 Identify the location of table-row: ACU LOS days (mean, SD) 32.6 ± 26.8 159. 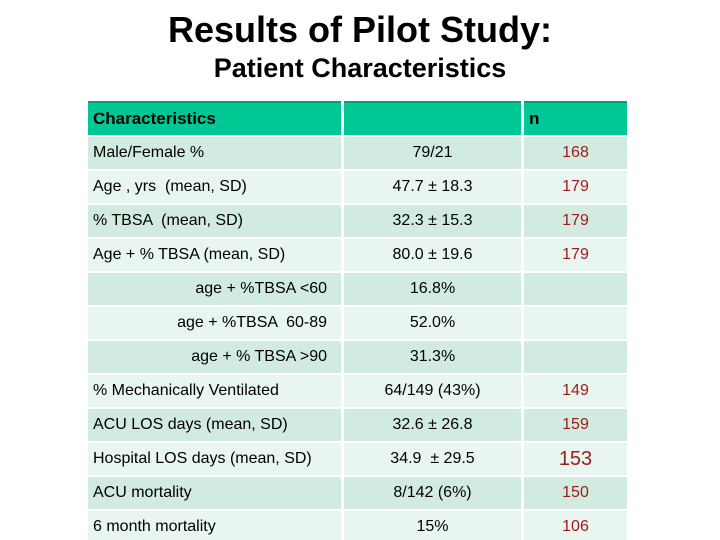
(357, 425).